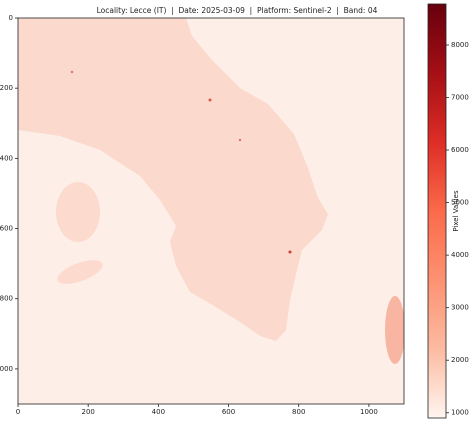 The image size is (474, 427). Describe the element at coordinates (460, 413) in the screenshot. I see `colorbar-tick-label: 1000` at that location.